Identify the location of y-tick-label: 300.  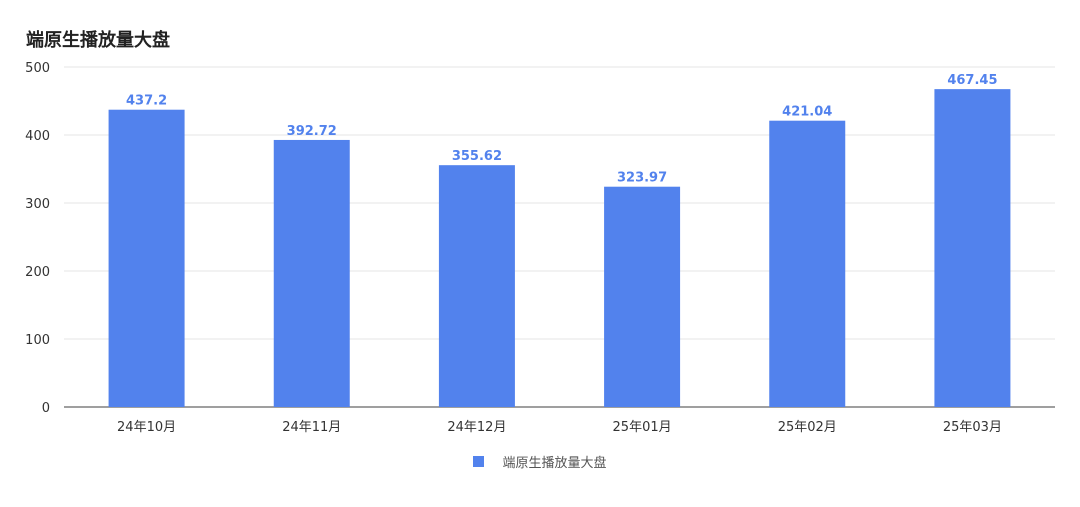
(37, 204).